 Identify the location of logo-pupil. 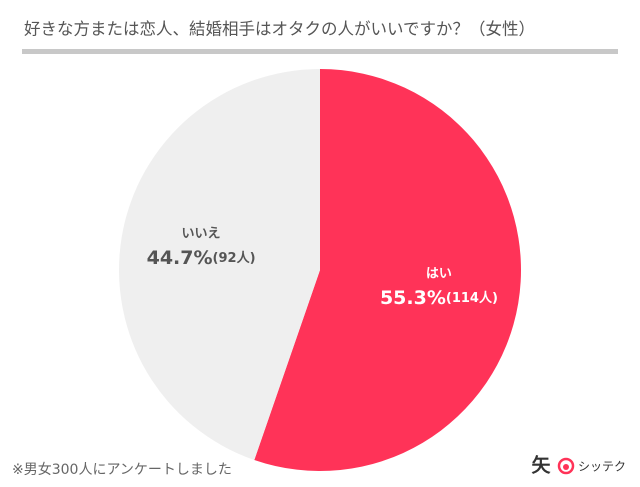
(566, 467).